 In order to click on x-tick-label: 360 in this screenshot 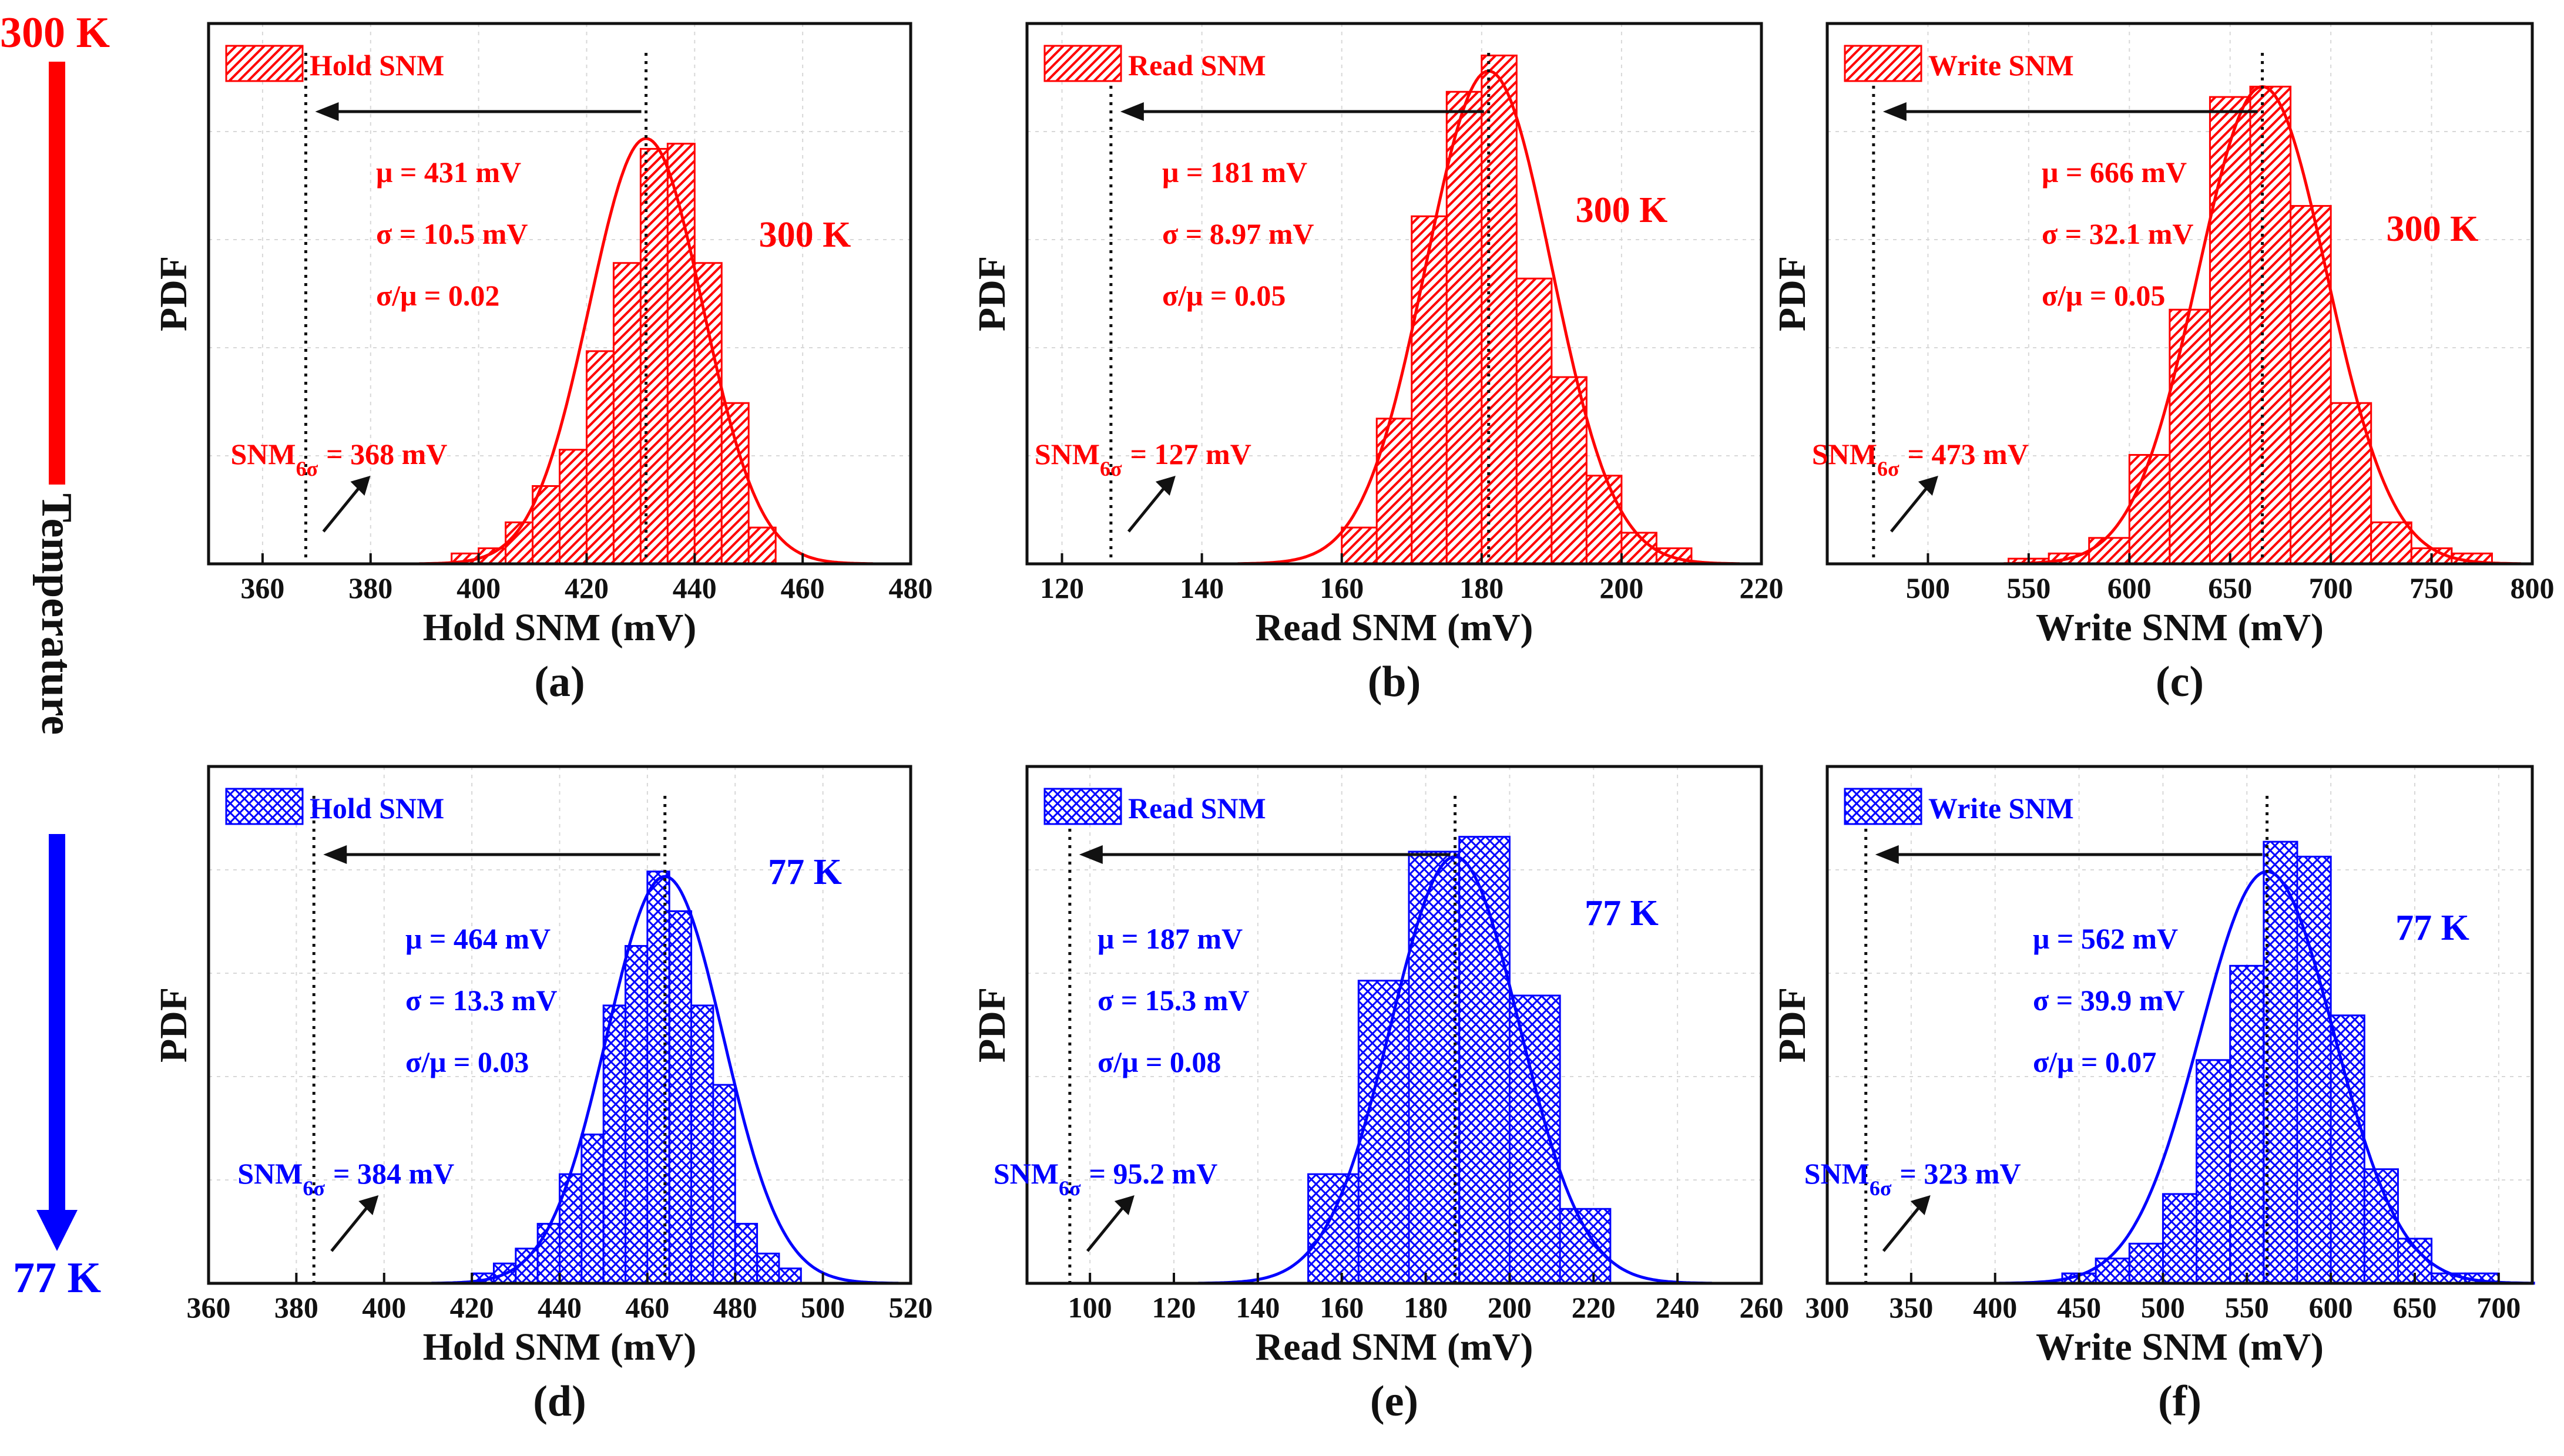, I will do `click(262, 587)`.